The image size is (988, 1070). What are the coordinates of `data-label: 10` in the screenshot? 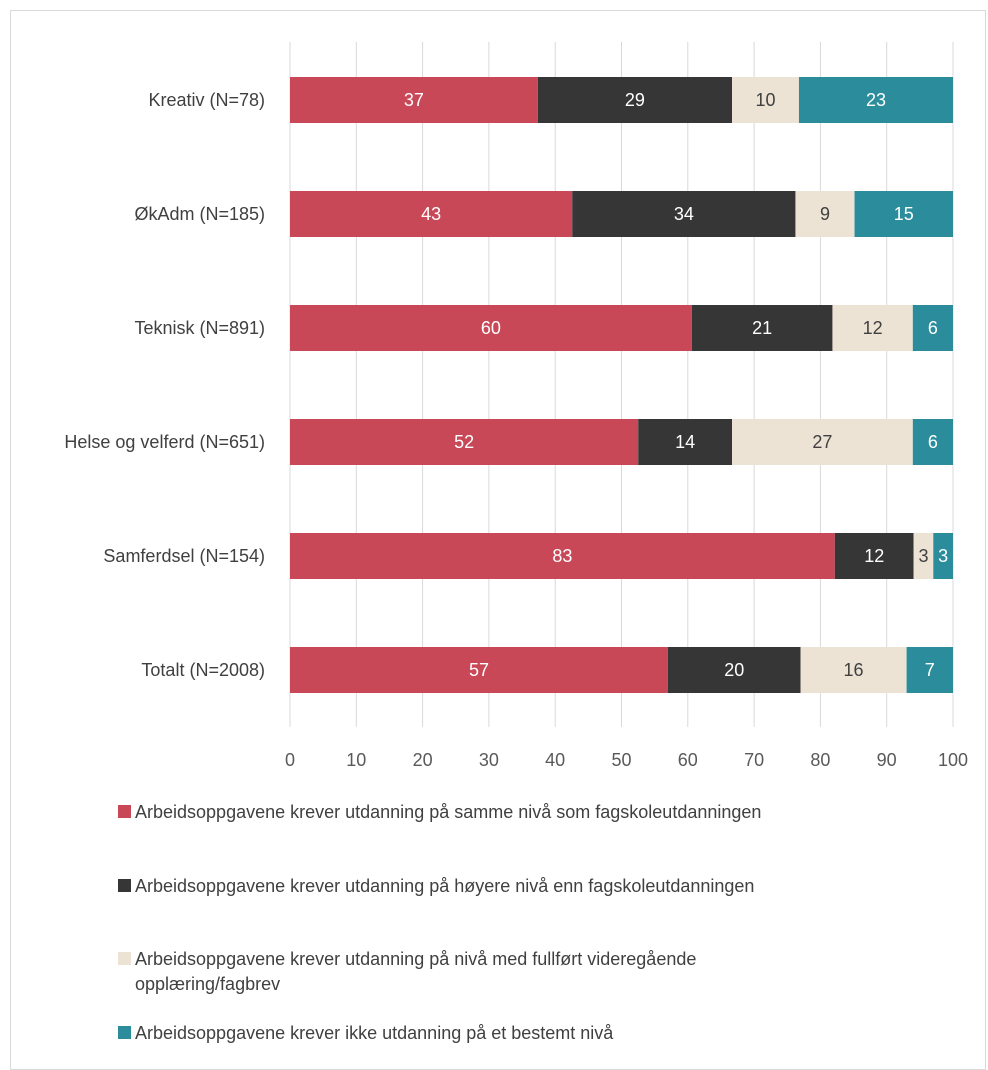 It's located at (765, 100).